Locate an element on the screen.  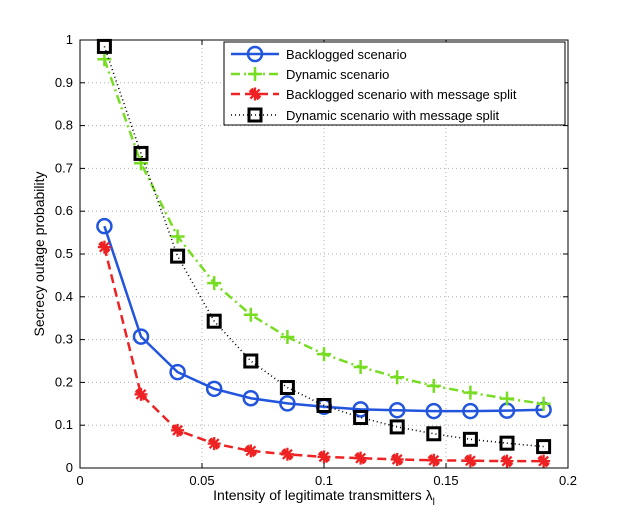
x-tick-label: 0.1 is located at coordinates (324, 480).